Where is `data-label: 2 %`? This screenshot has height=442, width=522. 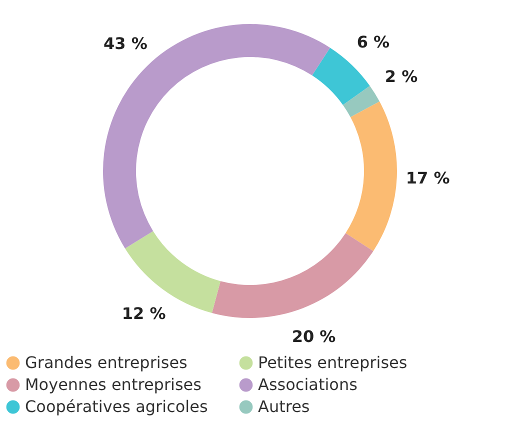 data-label: 2 % is located at coordinates (401, 76).